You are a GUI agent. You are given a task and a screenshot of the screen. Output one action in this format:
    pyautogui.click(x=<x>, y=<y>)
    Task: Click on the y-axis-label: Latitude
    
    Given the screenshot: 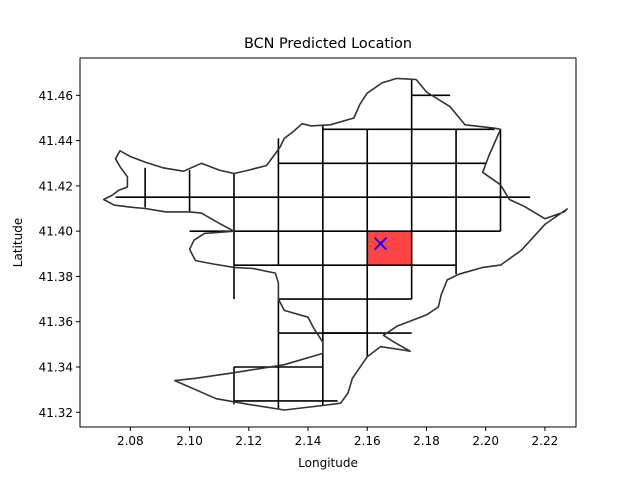 What is the action you would take?
    pyautogui.click(x=18, y=242)
    